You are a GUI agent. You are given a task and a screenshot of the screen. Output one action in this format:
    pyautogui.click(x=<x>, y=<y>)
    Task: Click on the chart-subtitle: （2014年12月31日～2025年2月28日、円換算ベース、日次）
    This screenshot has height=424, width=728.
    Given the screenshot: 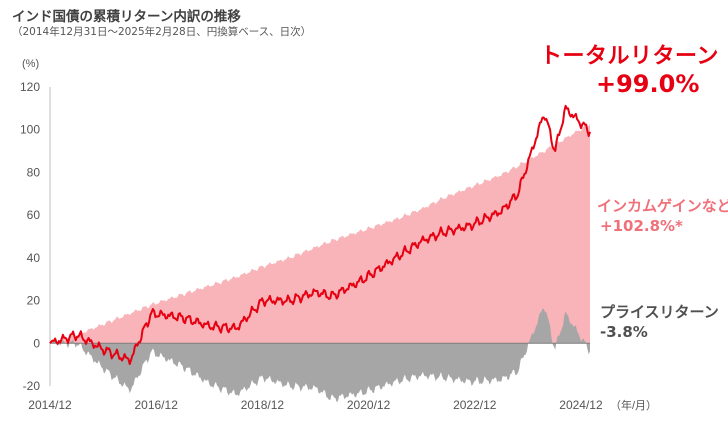 What is the action you would take?
    pyautogui.click(x=162, y=32)
    